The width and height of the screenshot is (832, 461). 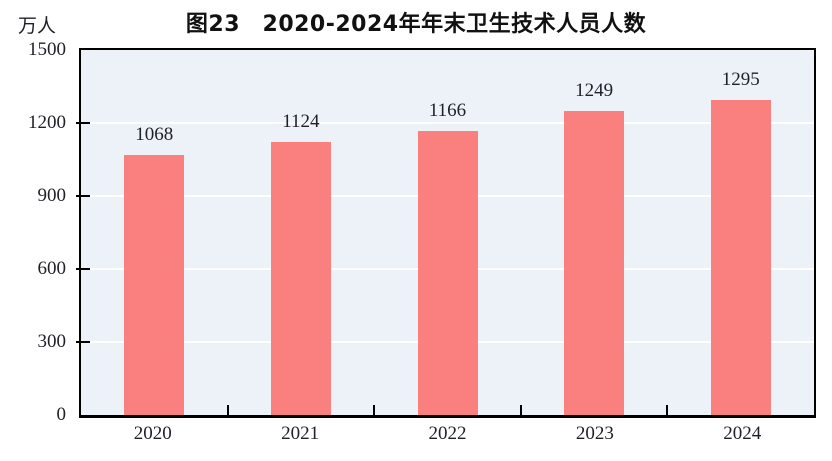 I want to click on y-tick-label: 1200, so click(x=47, y=122).